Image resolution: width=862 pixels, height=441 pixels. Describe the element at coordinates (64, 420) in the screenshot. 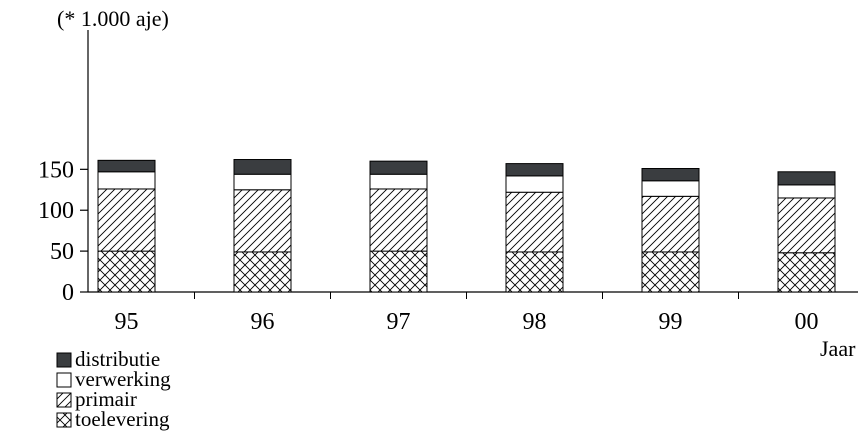

I see `legend-swatch-toelevering` at that location.